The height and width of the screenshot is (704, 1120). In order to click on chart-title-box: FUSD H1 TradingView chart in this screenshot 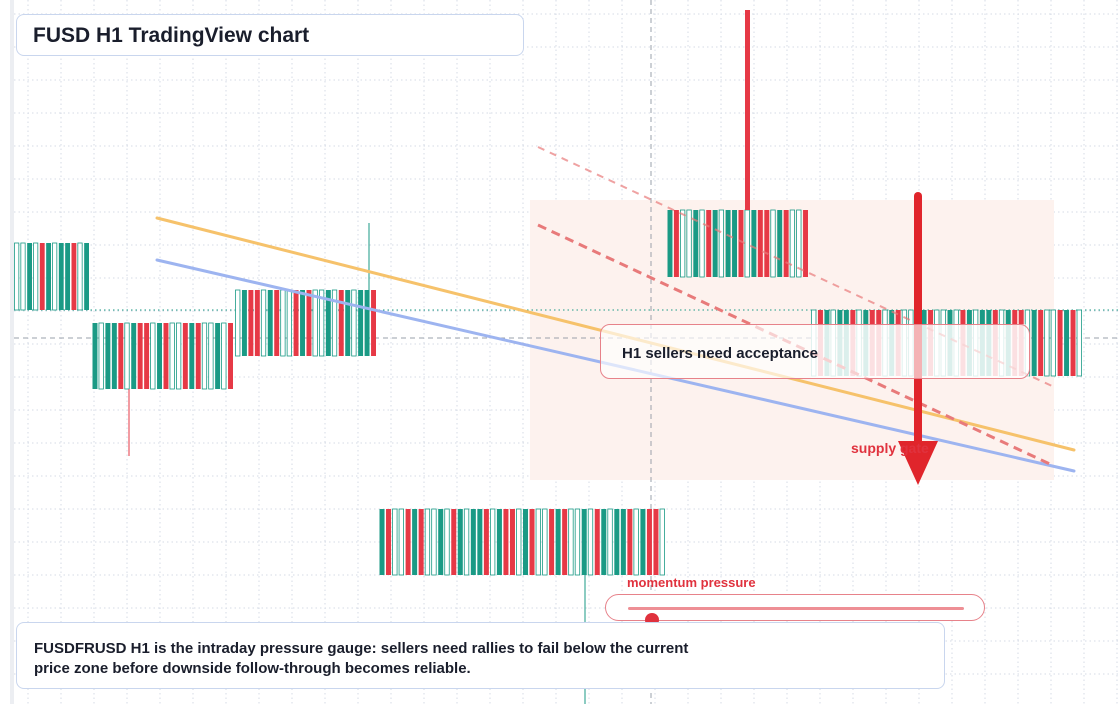, I will do `click(270, 35)`.